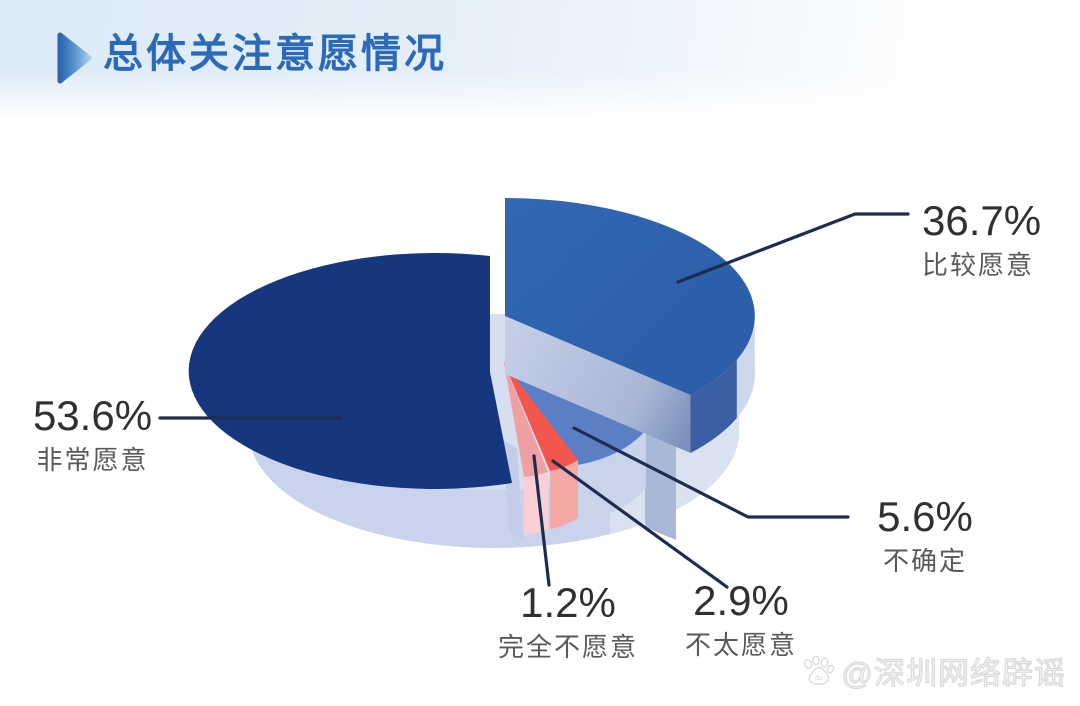 The image size is (1080, 706). Describe the element at coordinates (598, 384) in the screenshot. I see `pie-slice-somewhat-willing-cut-wall` at that location.